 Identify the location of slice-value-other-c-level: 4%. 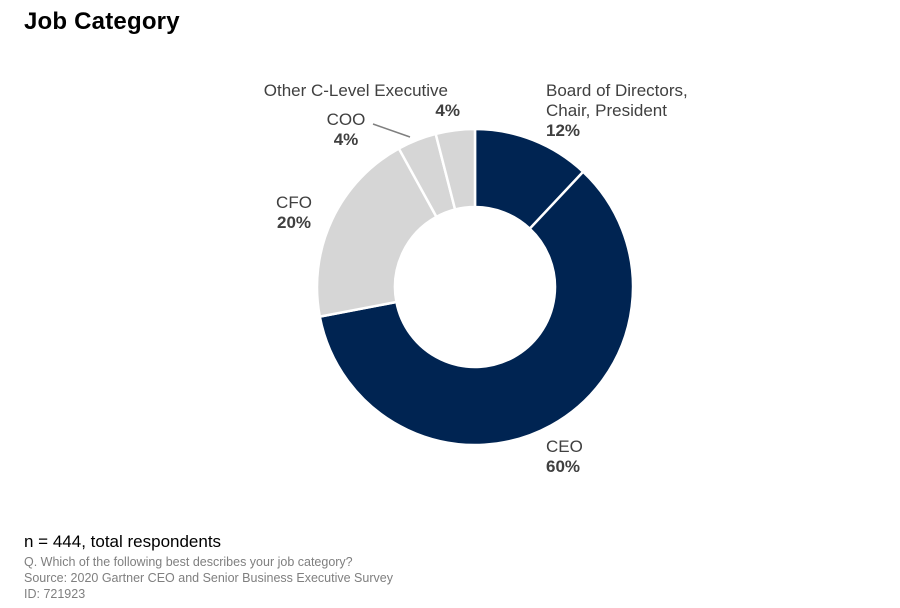
(447, 110).